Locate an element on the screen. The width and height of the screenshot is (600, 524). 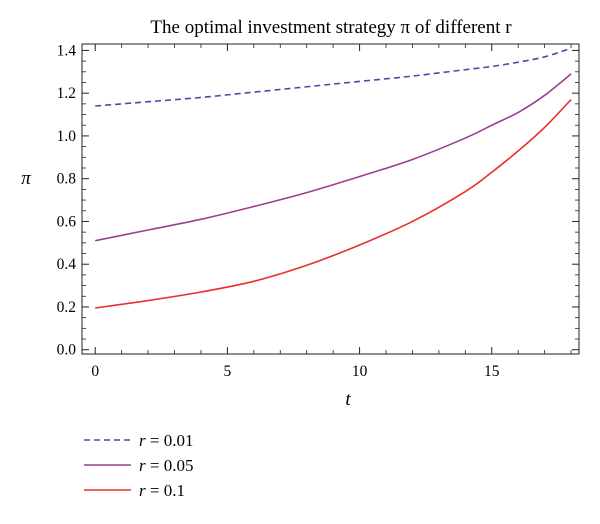
x-tick-label: 10 is located at coordinates (360, 371).